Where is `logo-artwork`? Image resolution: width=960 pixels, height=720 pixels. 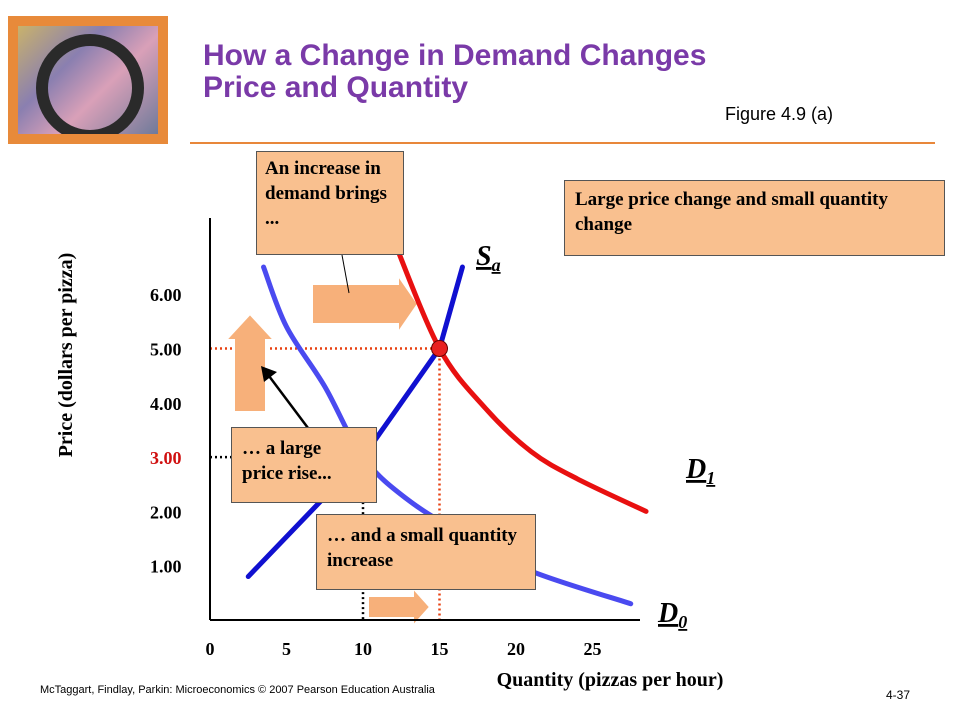 logo-artwork is located at coordinates (88, 80).